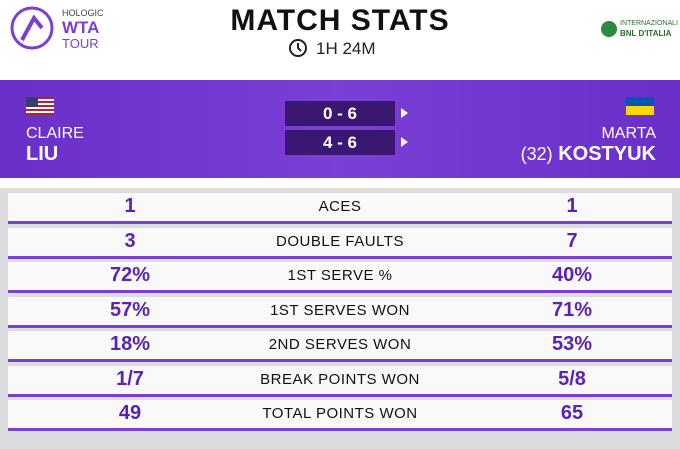 This screenshot has height=449, width=680. Describe the element at coordinates (346, 48) in the screenshot. I see `duration: 1H 24M` at that location.